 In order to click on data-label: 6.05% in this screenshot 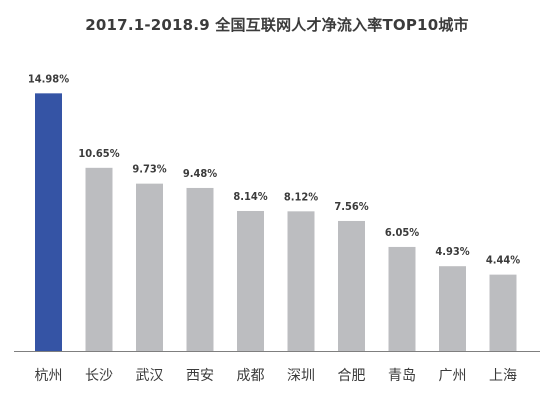, I will do `click(402, 232)`.